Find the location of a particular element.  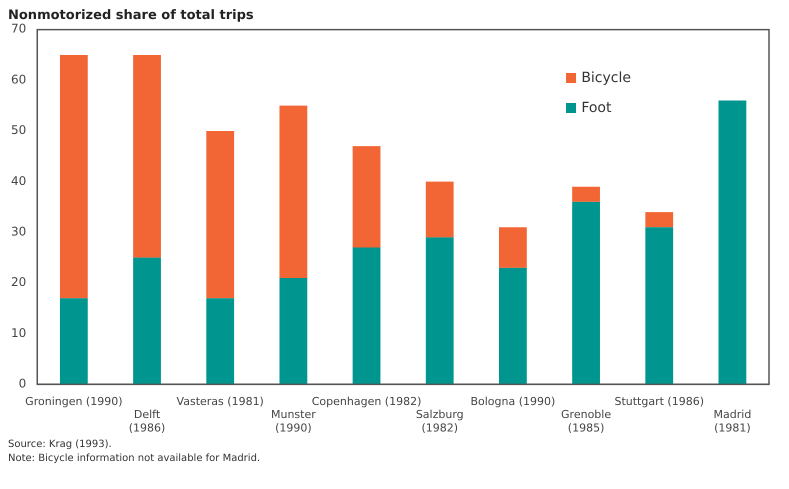

x-tick-label: Copenhagen (1982) is located at coordinates (367, 401).